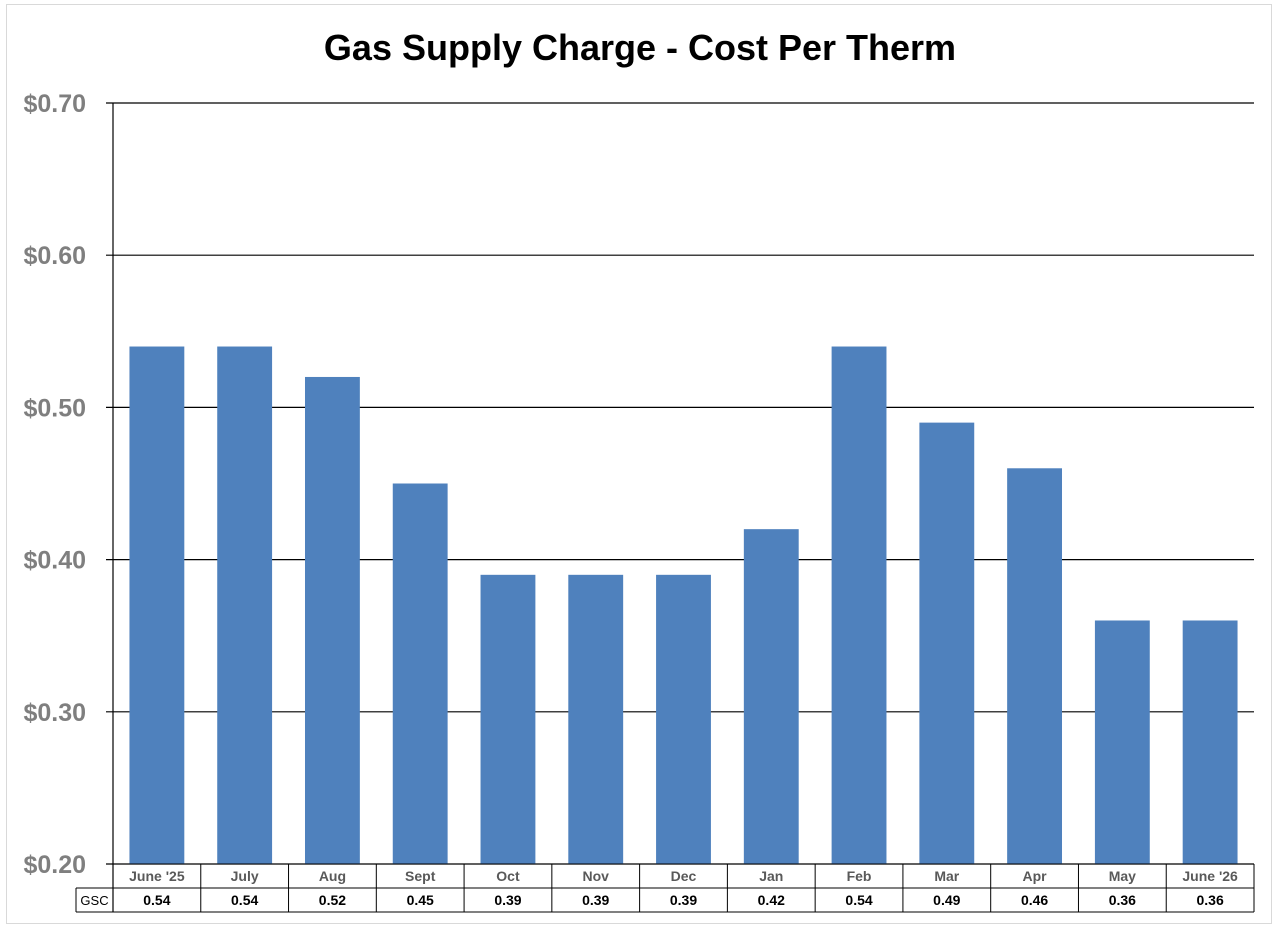  I want to click on series-row-label: GSC, so click(94, 900).